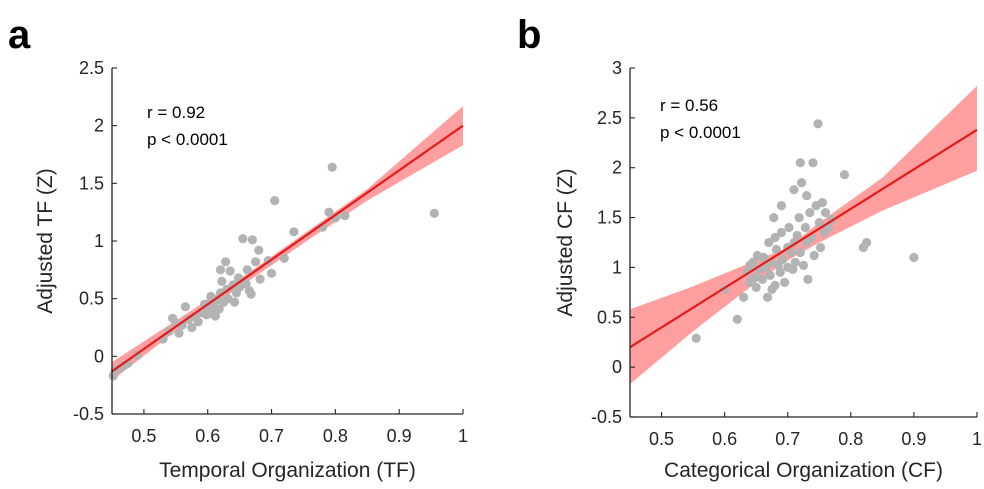 This screenshot has width=984, height=489. I want to click on y-tick-label: 2.5, so click(91, 68).